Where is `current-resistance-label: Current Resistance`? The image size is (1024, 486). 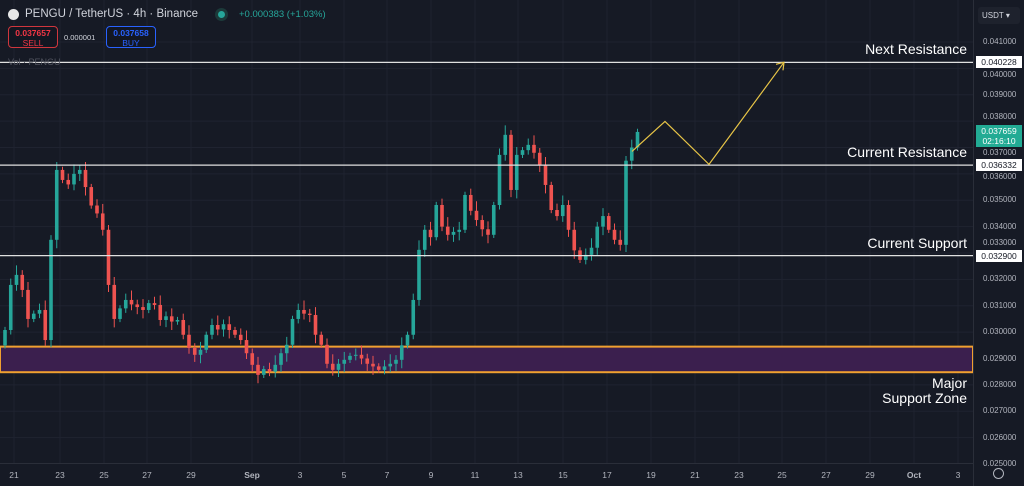 current-resistance-label: Current Resistance is located at coordinates (907, 152).